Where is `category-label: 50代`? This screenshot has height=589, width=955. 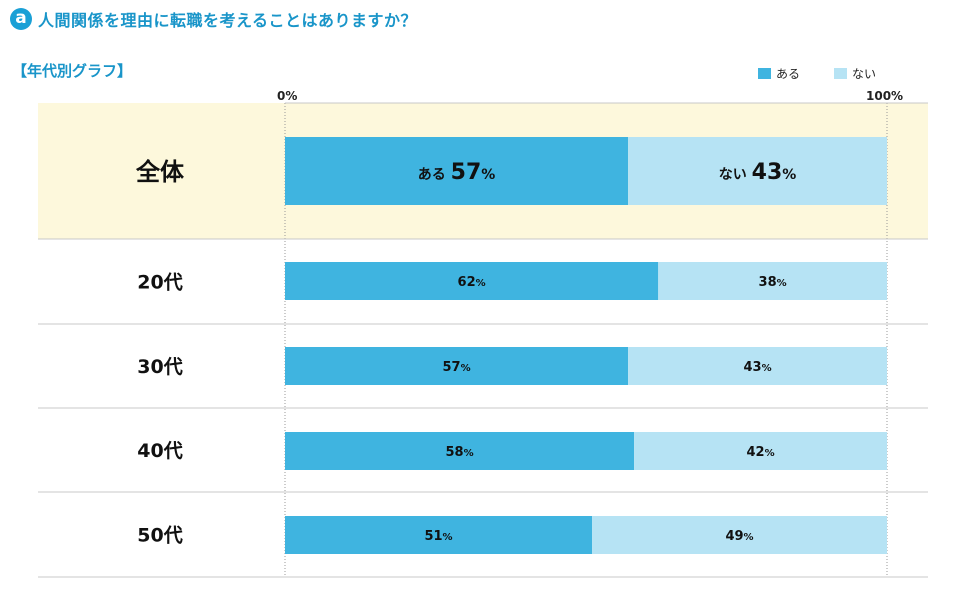 category-label: 50代 is located at coordinates (159, 536).